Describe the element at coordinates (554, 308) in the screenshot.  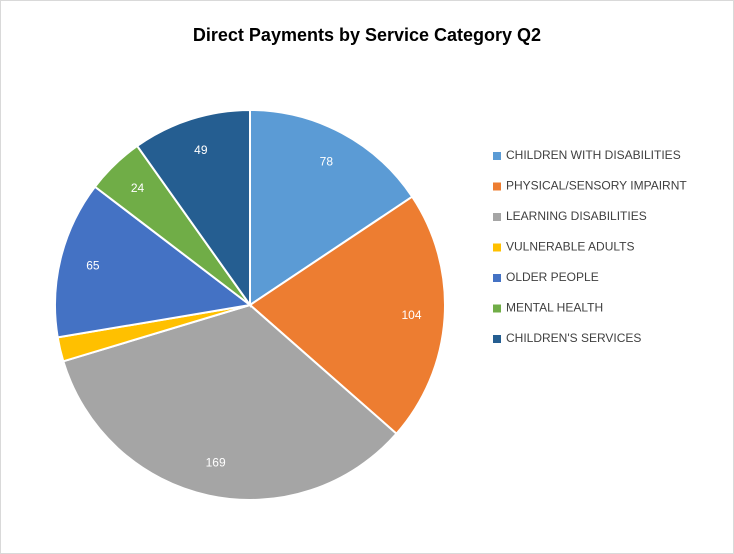
I see `legend-label: MENTAL HEALTH` at that location.